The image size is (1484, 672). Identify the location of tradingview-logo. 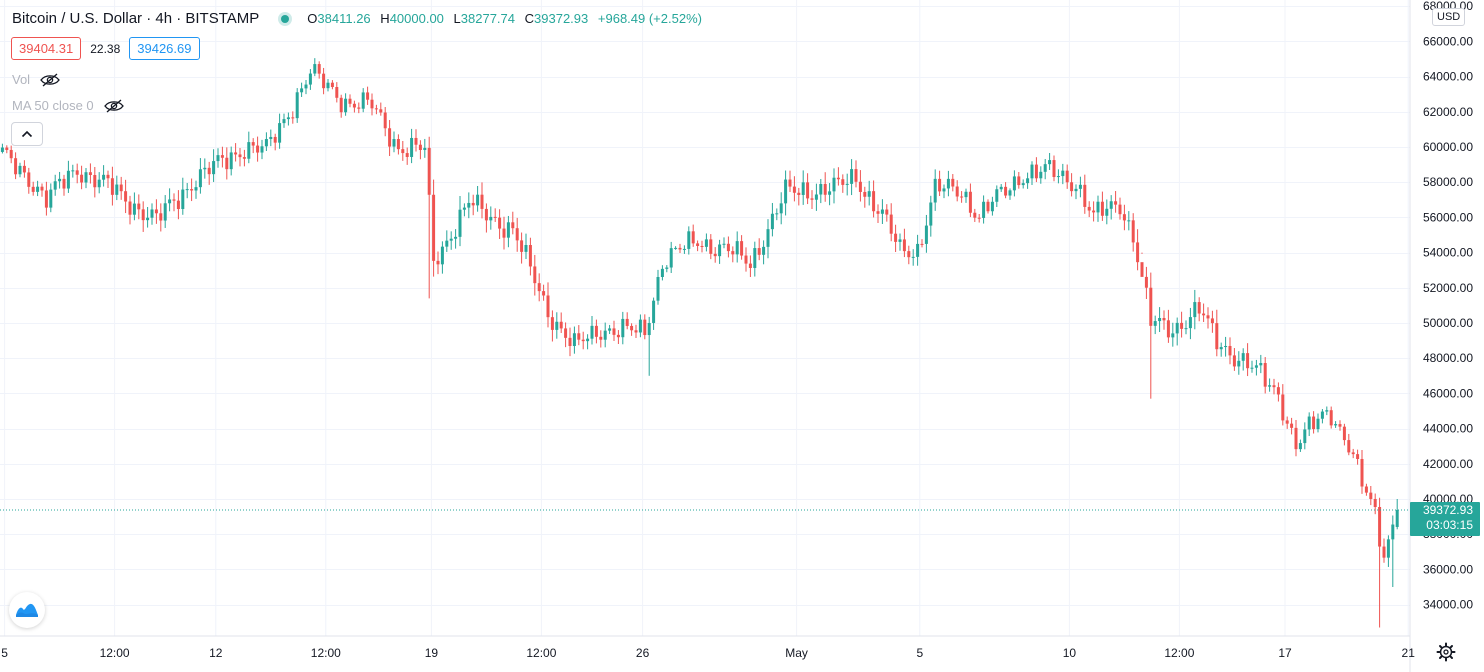
(27, 610).